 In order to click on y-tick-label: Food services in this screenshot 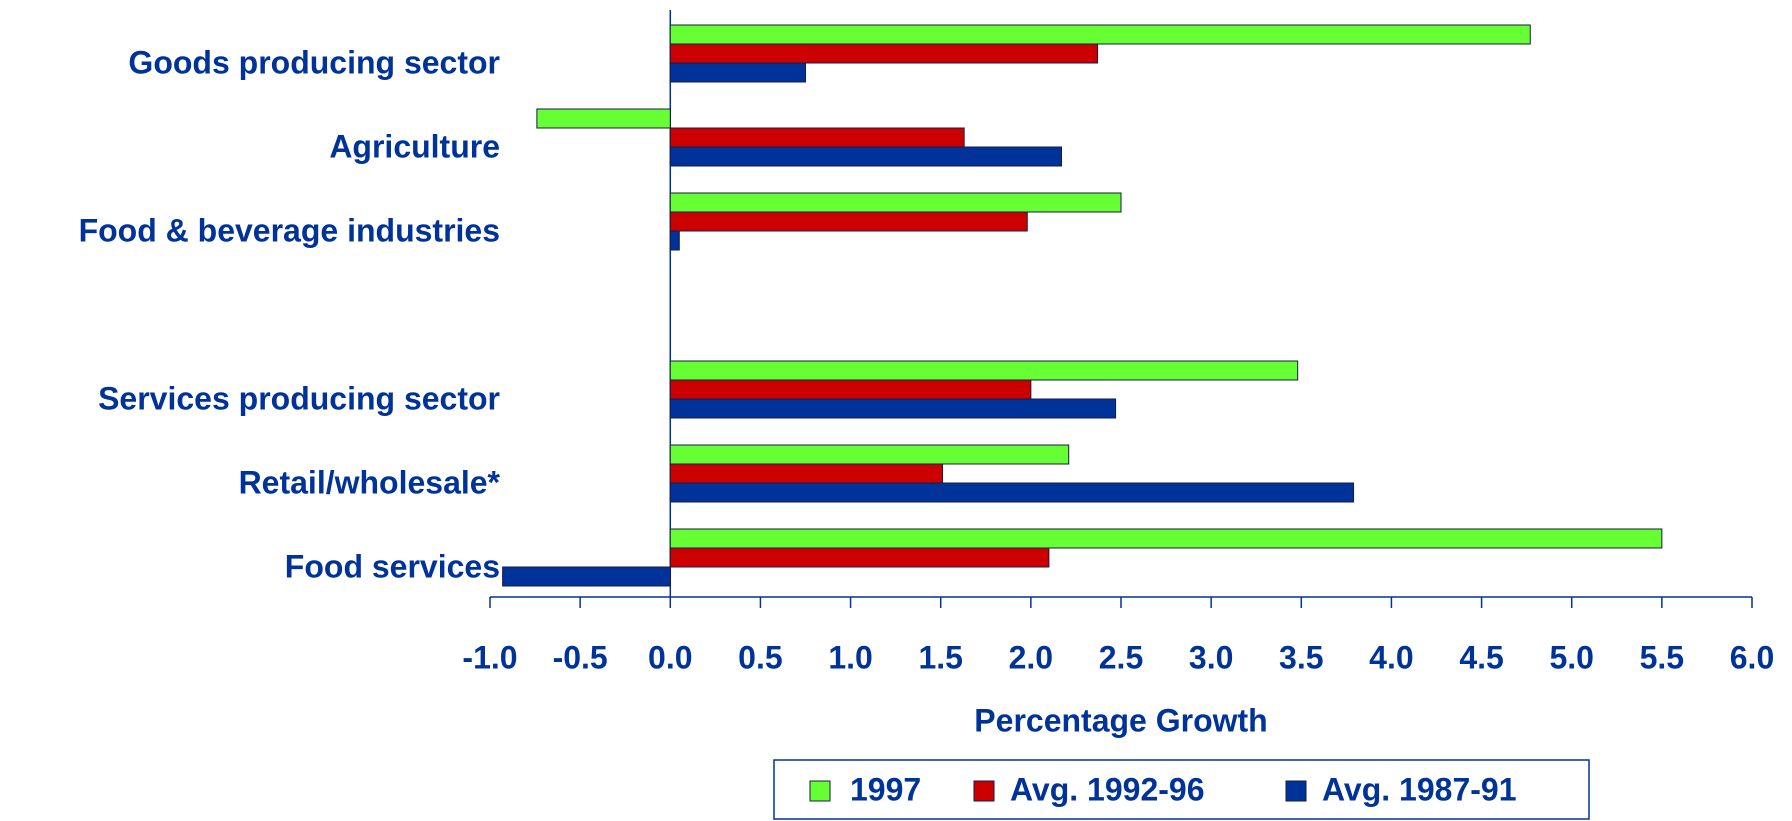, I will do `click(392, 566)`.